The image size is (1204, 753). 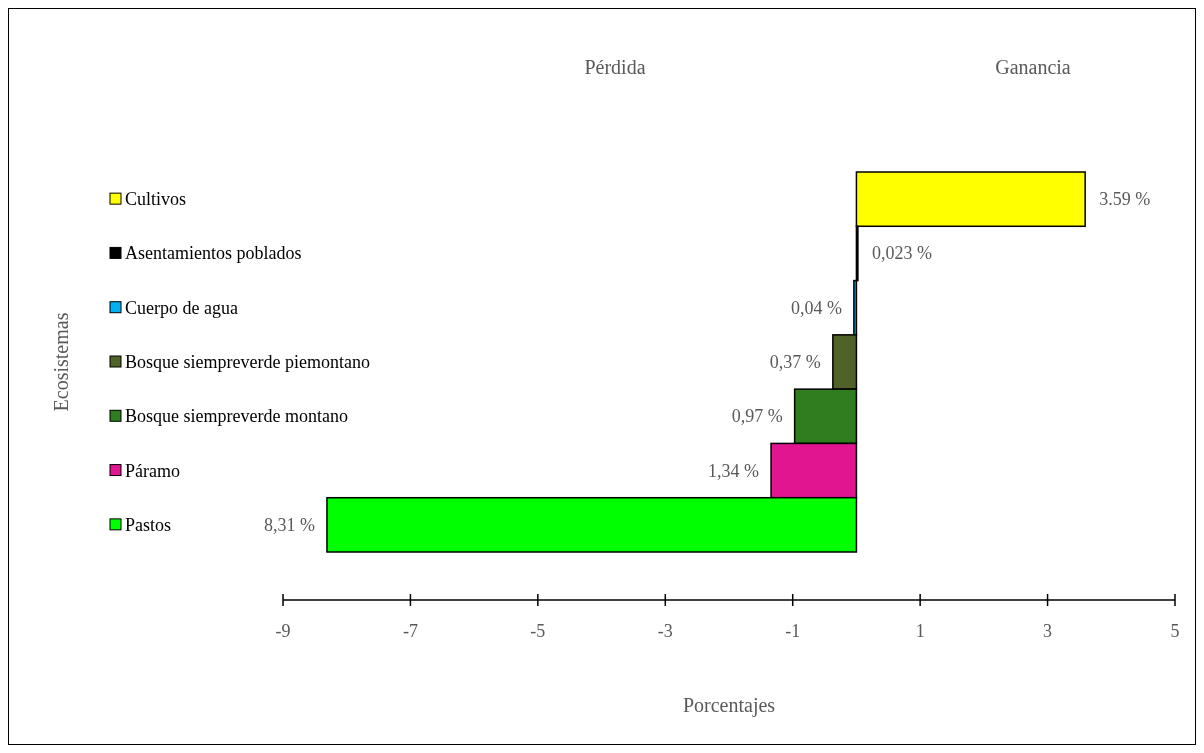 I want to click on y-tick-label: Cultivos, so click(x=156, y=199).